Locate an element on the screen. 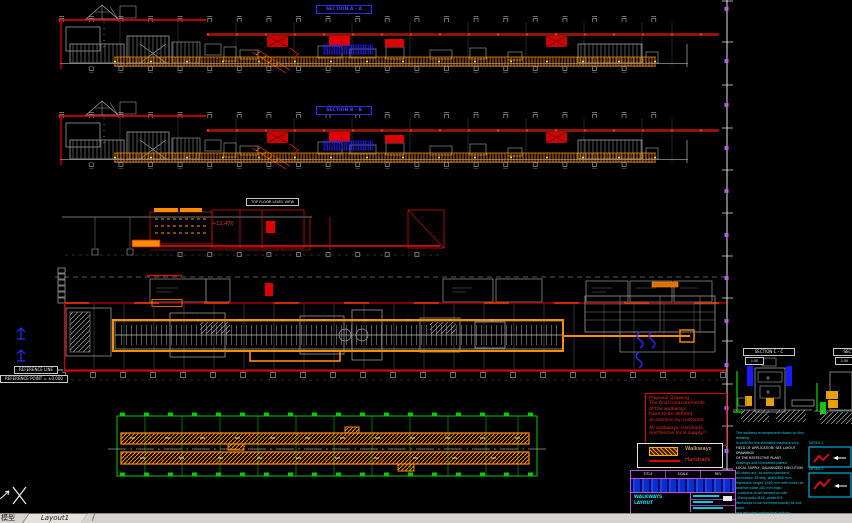 Image resolution: width=852 pixels, height=523 pixels. note-line: Gratings and checkered plates: is located at coordinates (762, 463).